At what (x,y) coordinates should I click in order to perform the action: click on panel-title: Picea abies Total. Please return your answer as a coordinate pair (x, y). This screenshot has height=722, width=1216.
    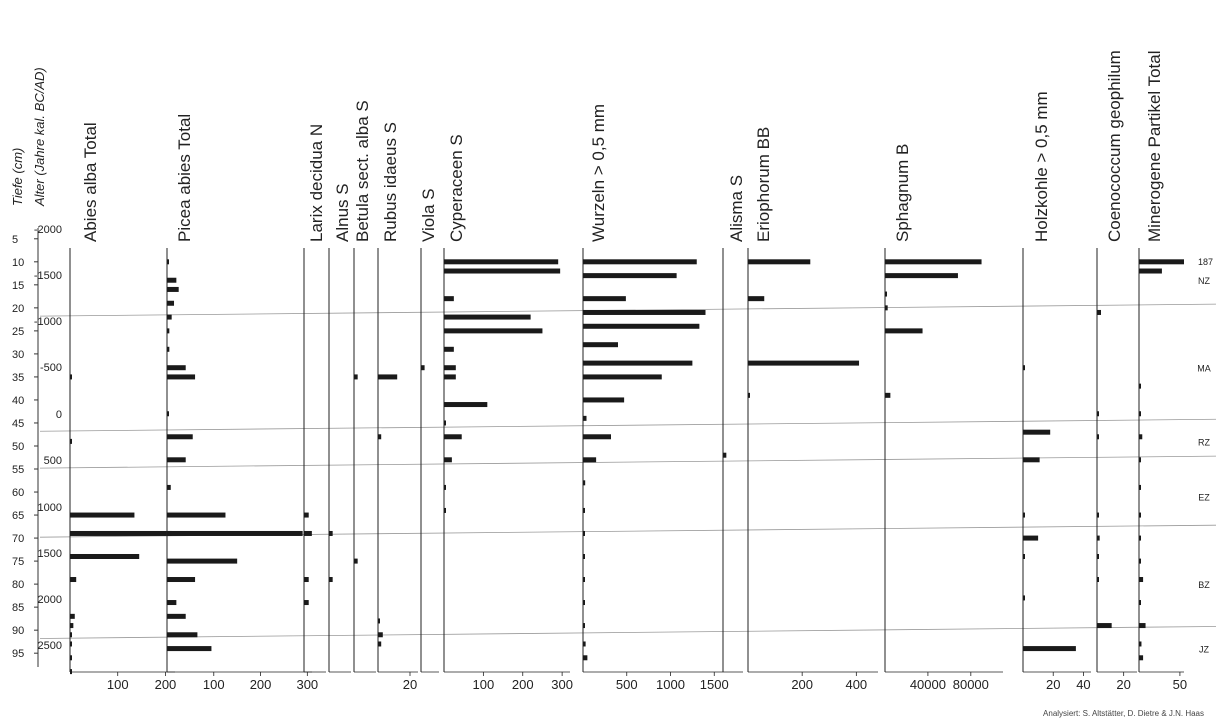
    Looking at the image, I should click on (184, 178).